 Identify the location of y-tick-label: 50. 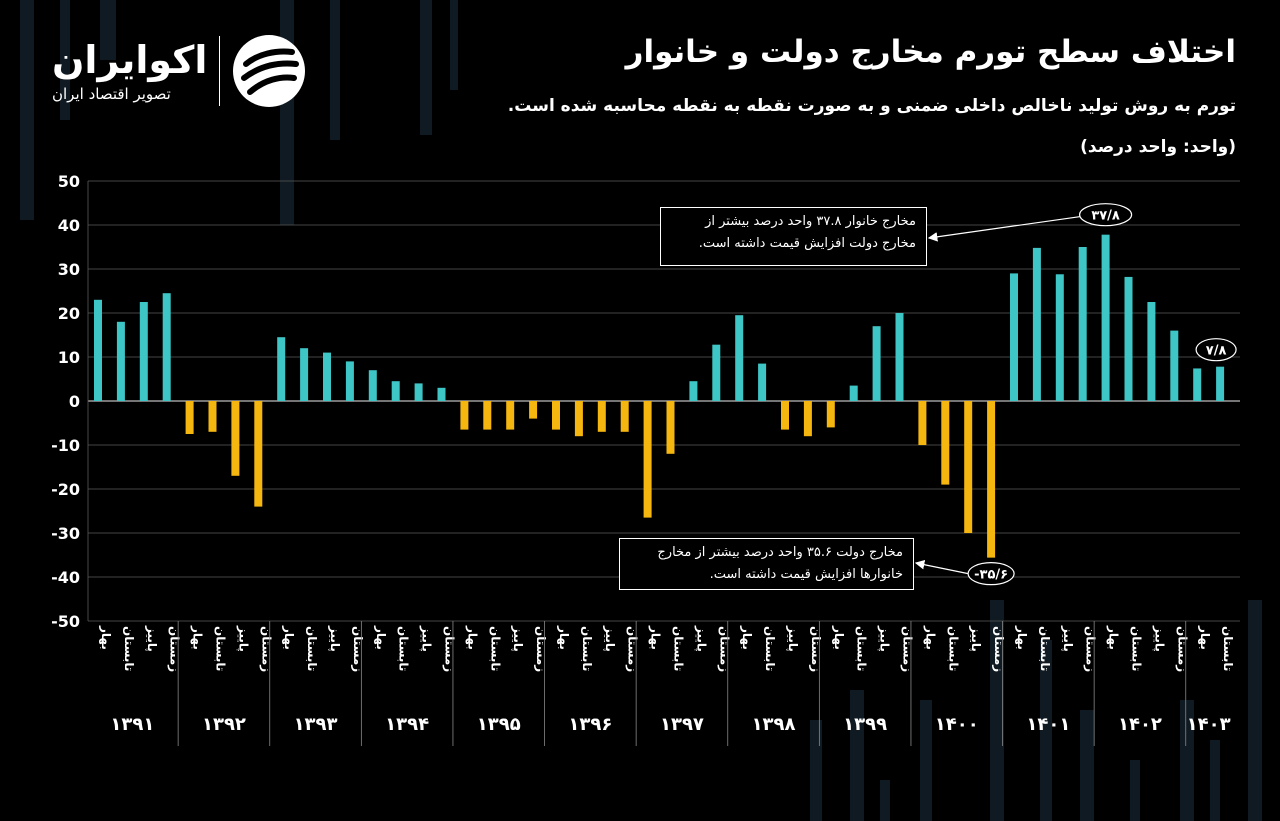
(69, 181).